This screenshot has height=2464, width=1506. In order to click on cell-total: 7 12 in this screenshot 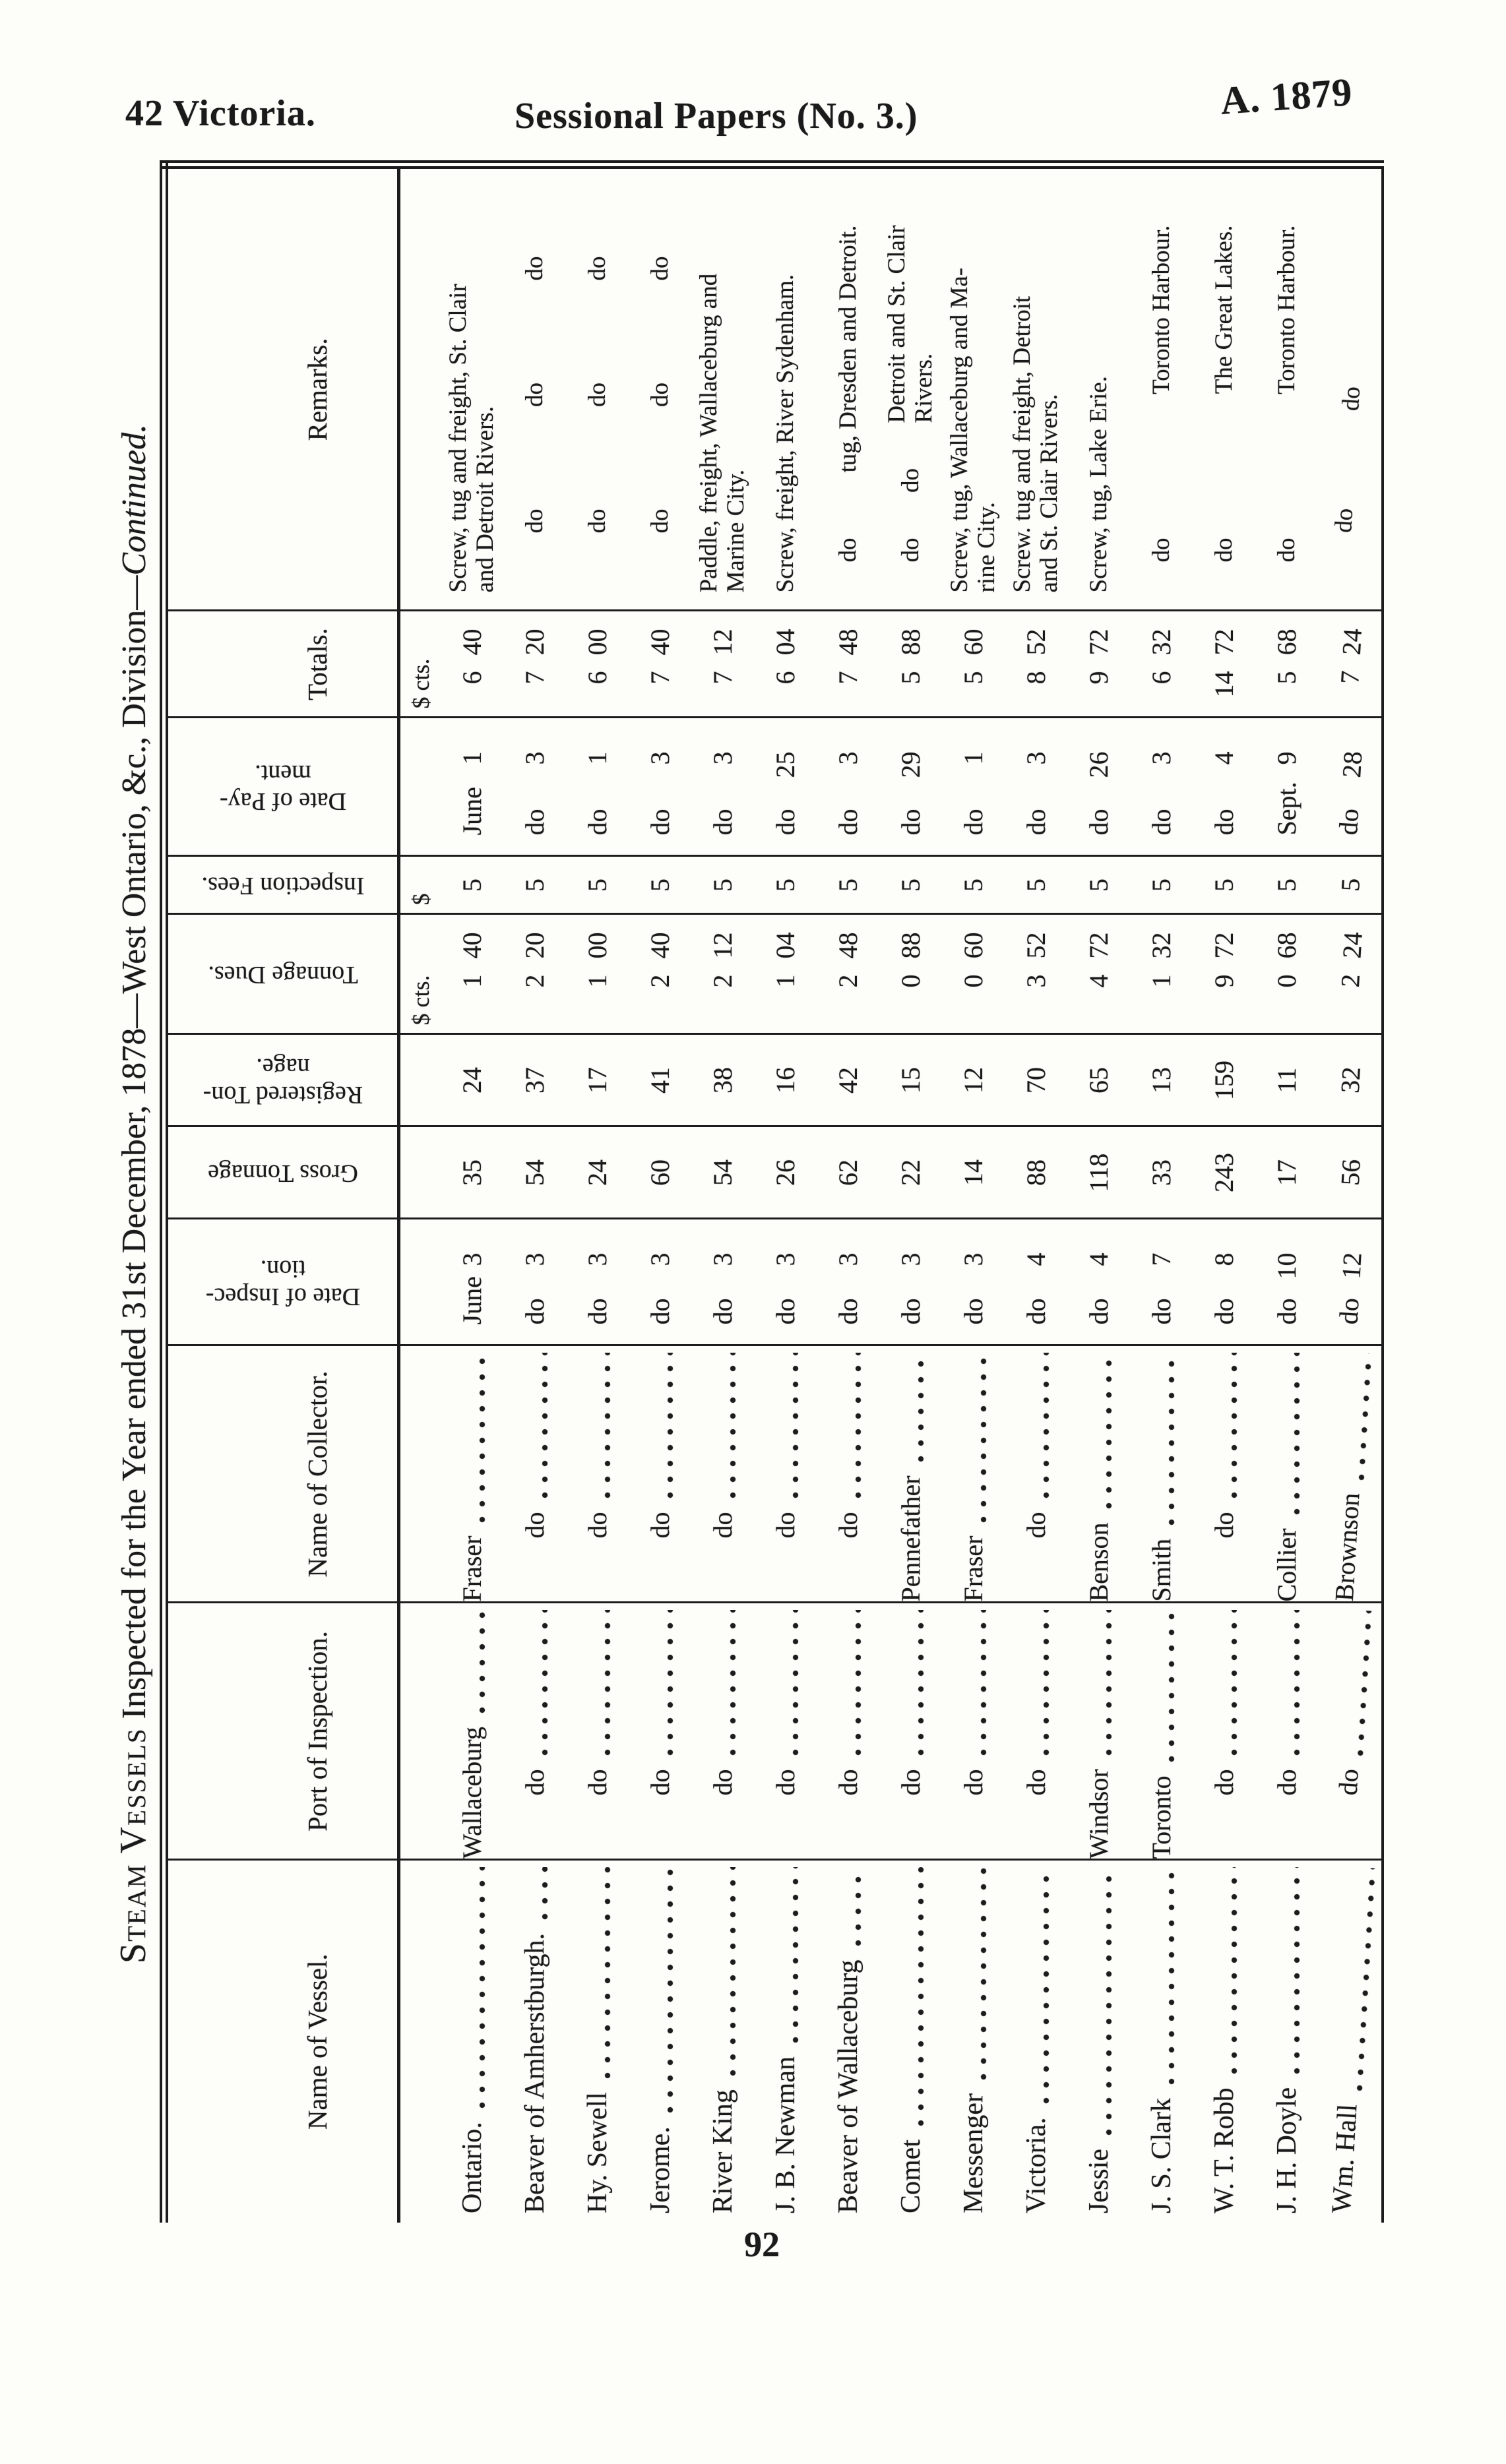, I will do `click(723, 664)`.